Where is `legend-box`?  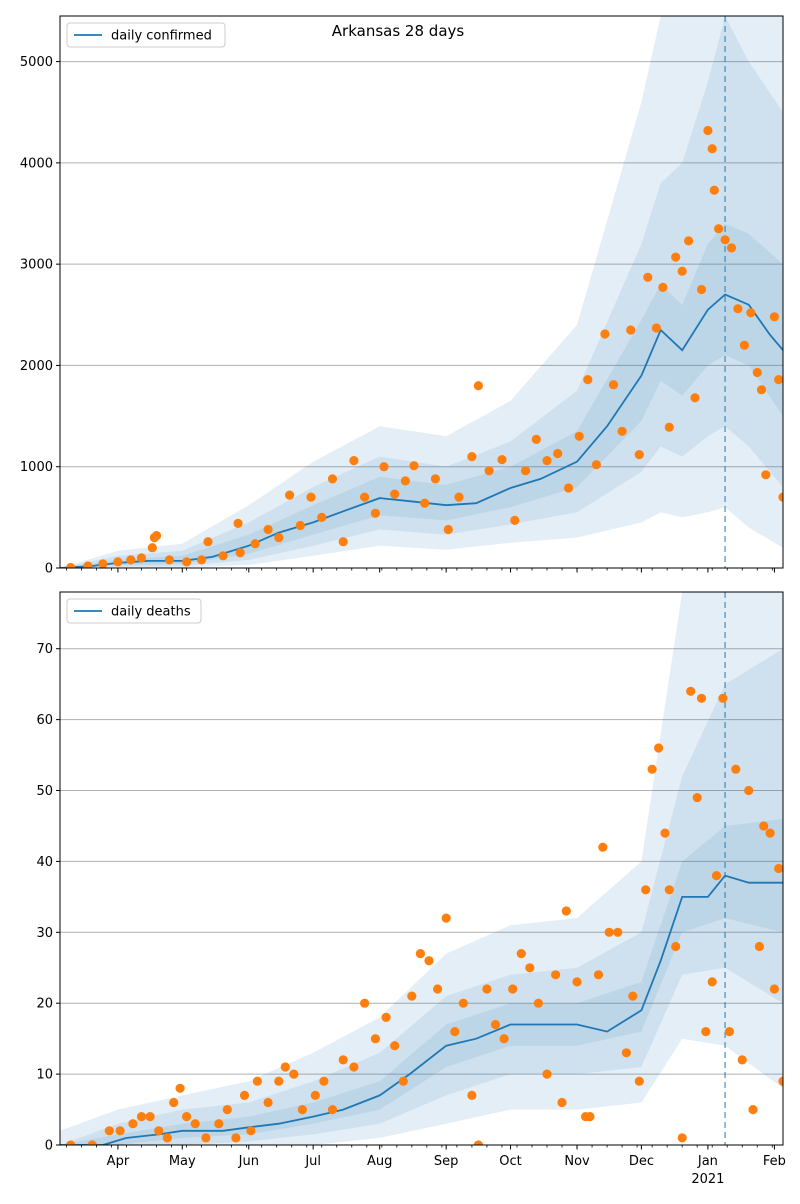 legend-box is located at coordinates (146, 35).